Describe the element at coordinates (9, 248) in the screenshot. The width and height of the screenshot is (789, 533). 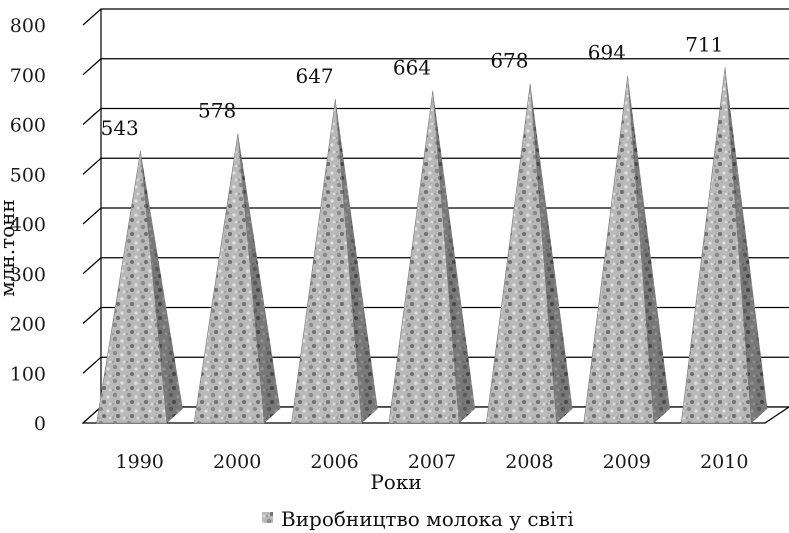
I see `y-axis-title: млн.тонн` at that location.